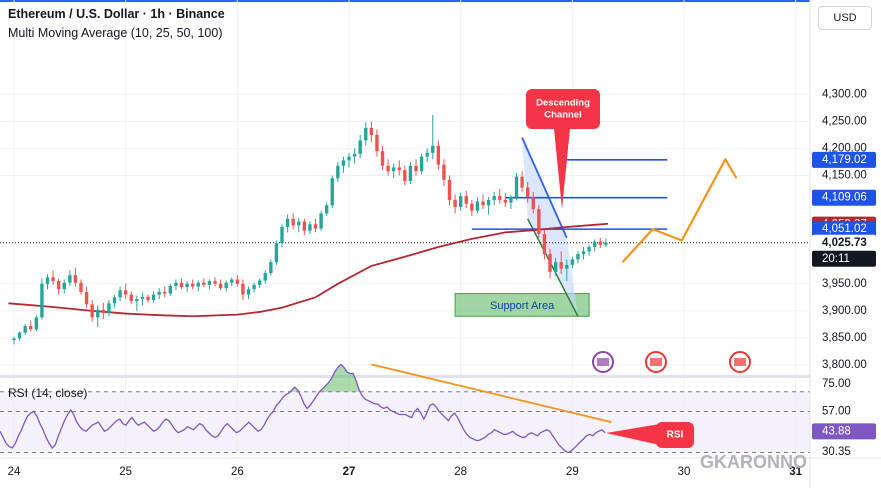 This screenshot has height=488, width=881. What do you see at coordinates (675, 435) in the screenshot?
I see `rsi-callout-box` at bounding box center [675, 435].